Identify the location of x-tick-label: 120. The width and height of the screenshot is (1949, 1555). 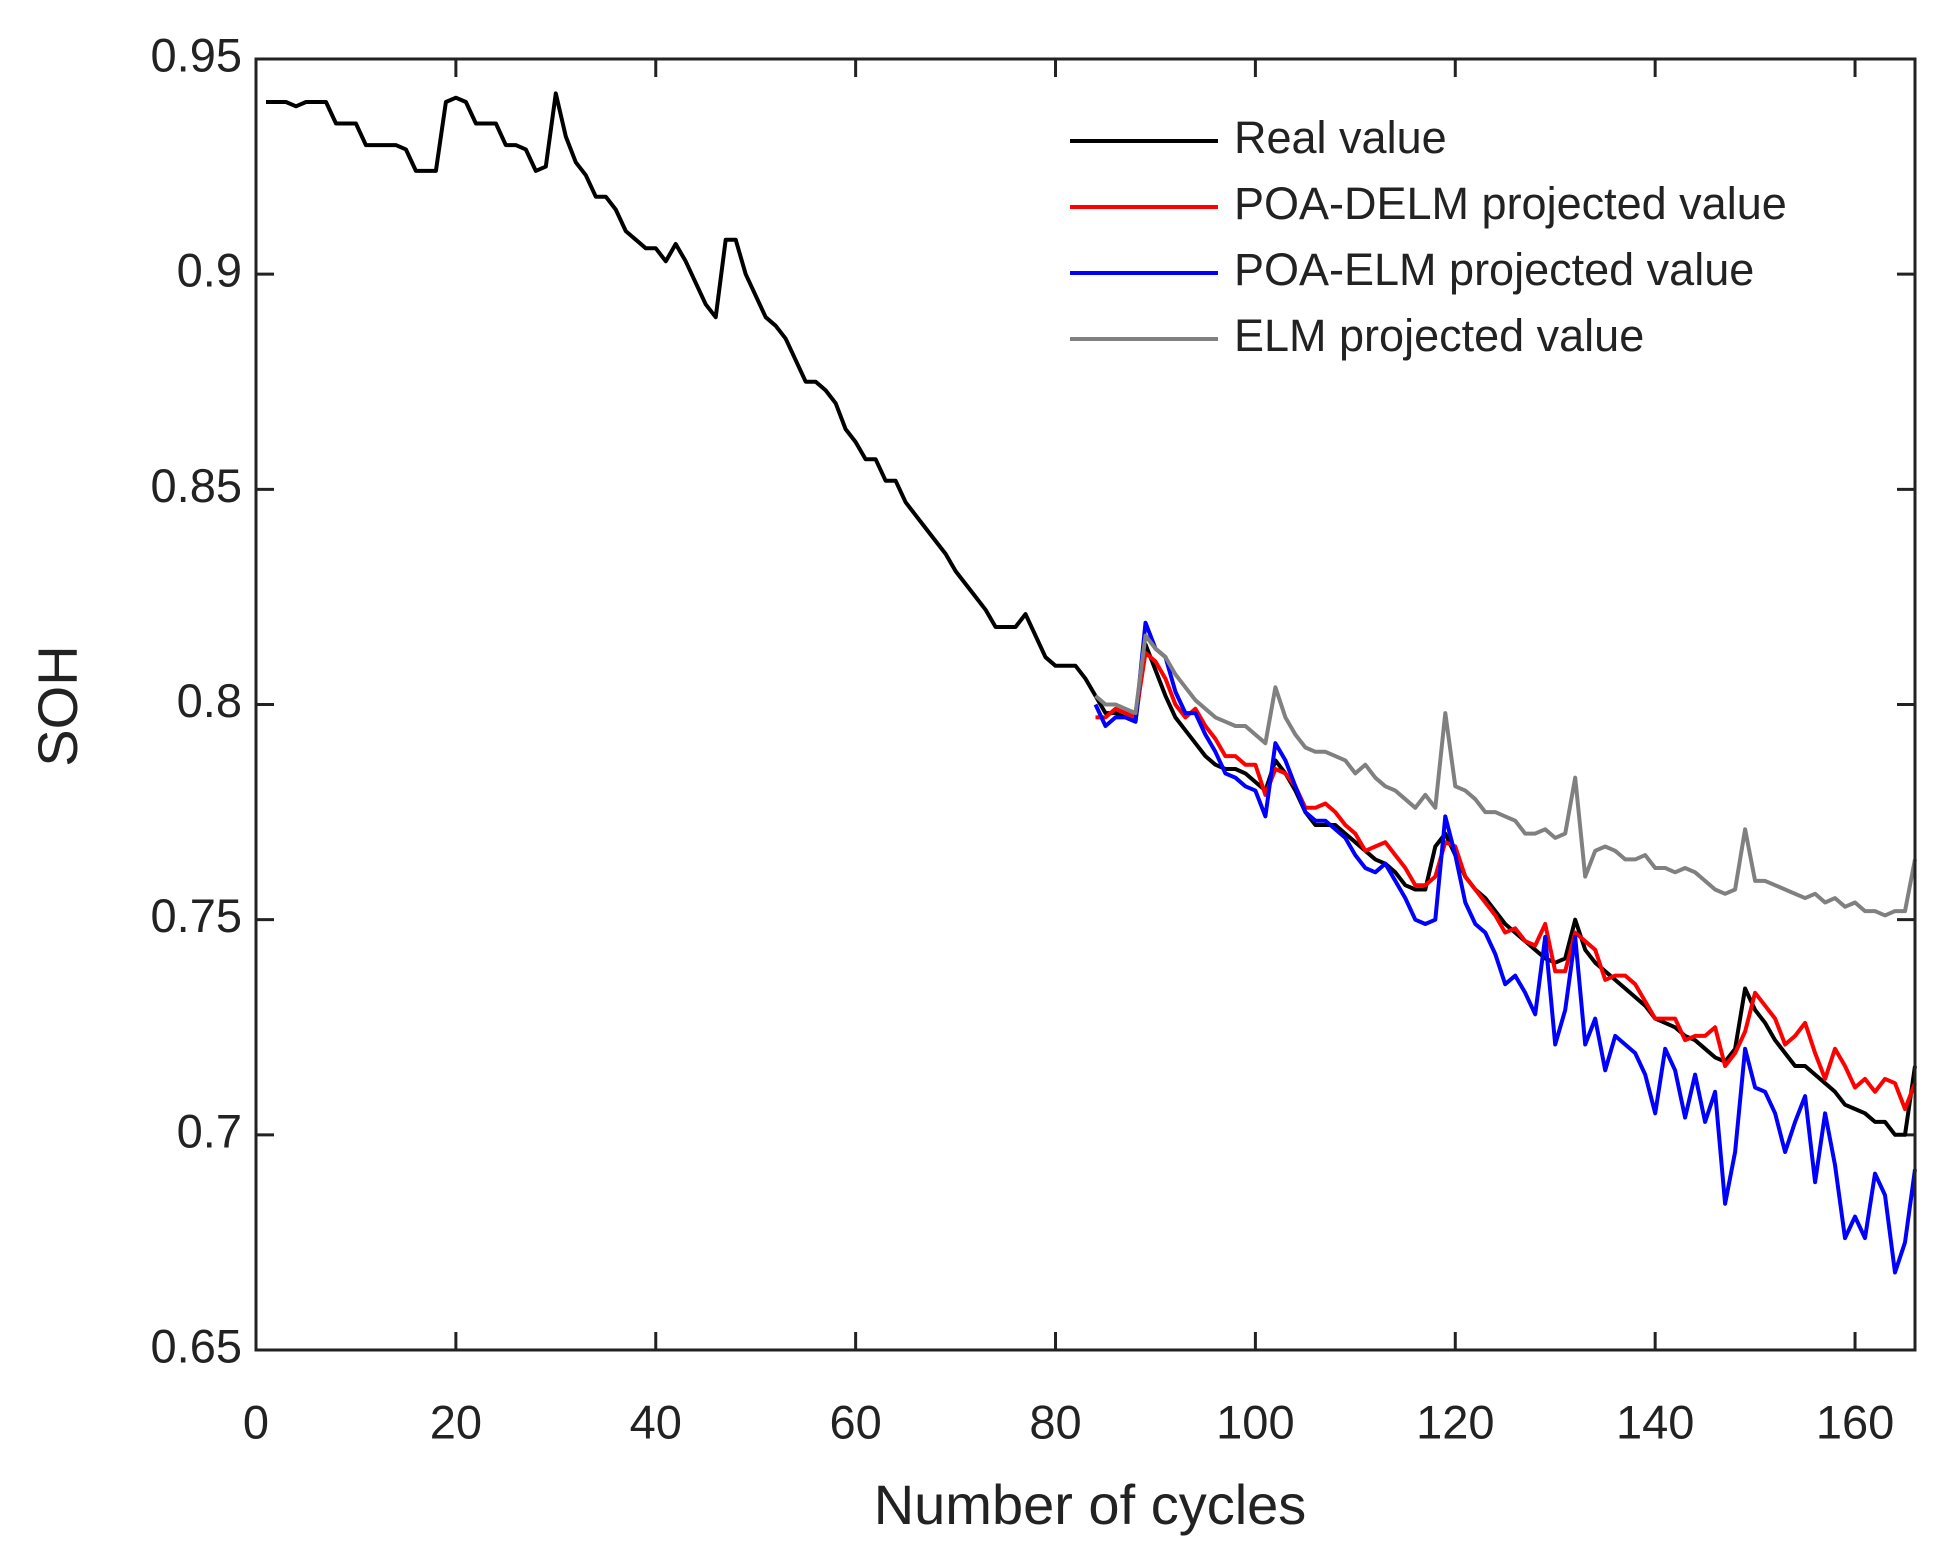
(1455, 1421).